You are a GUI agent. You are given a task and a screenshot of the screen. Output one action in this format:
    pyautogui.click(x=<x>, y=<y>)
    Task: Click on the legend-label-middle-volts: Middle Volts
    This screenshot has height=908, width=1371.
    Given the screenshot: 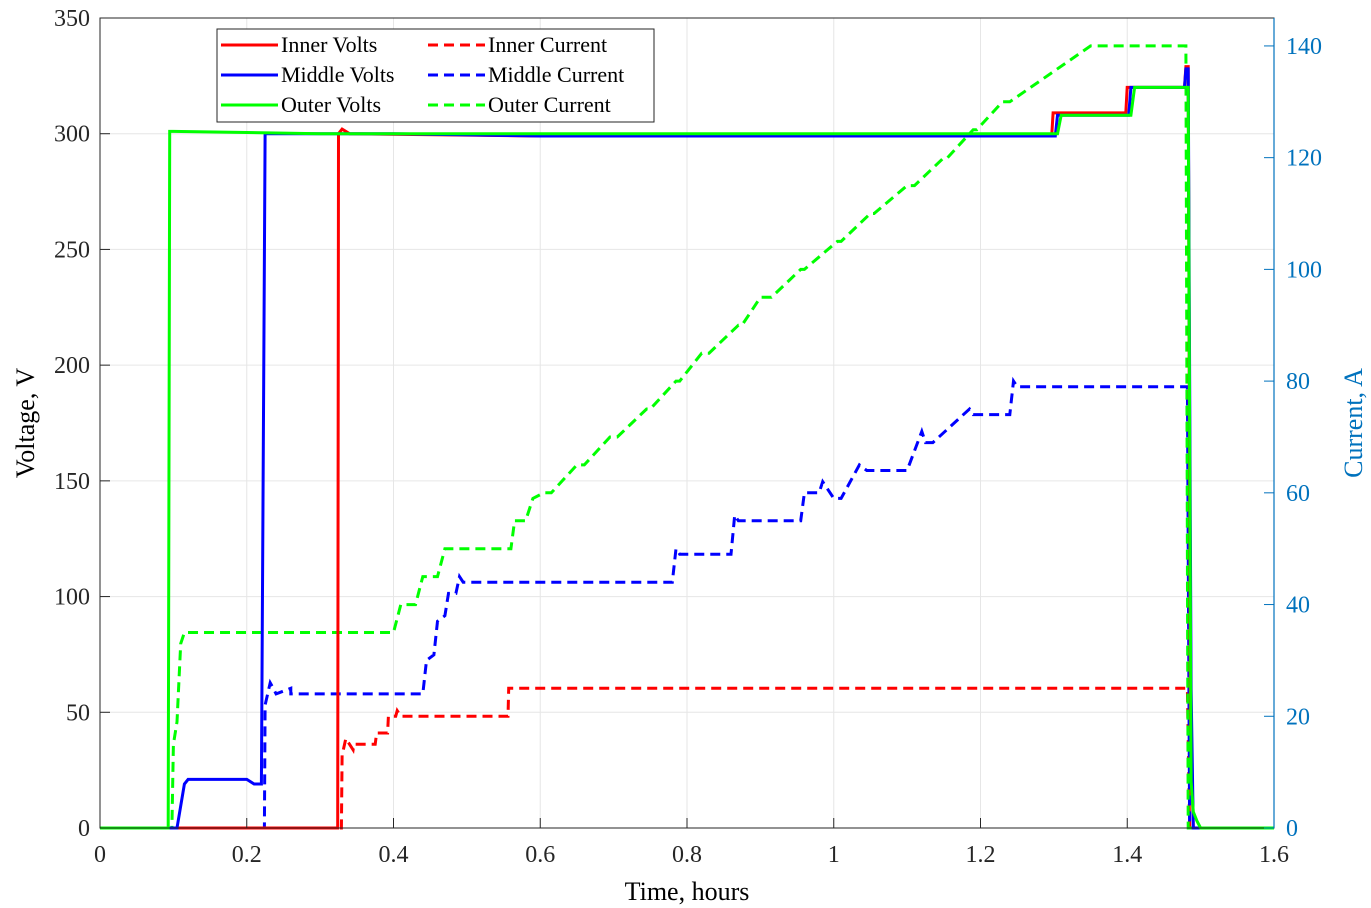 What is the action you would take?
    pyautogui.click(x=338, y=74)
    